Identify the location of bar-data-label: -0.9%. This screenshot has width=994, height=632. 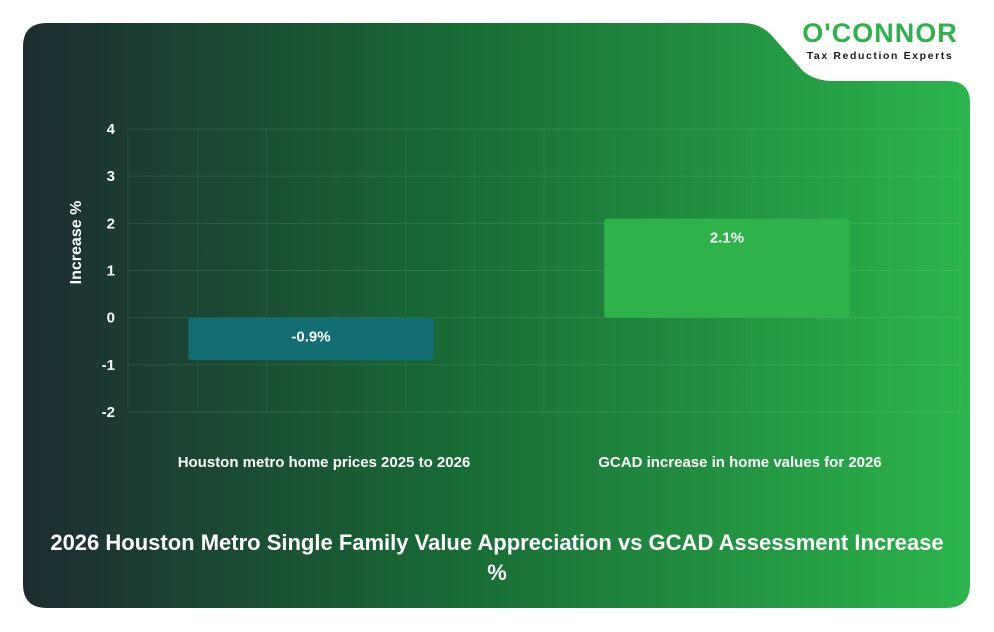
(310, 337).